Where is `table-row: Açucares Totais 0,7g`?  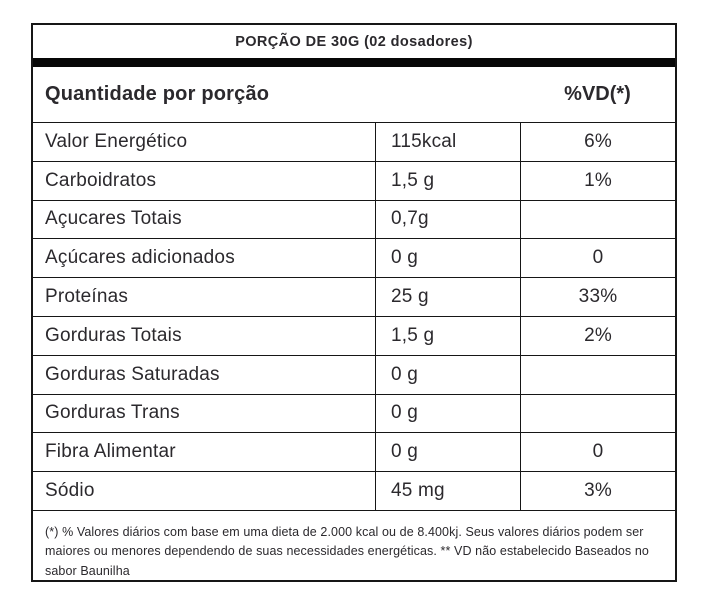
table-row: Açucares Totais 0,7g is located at coordinates (354, 219).